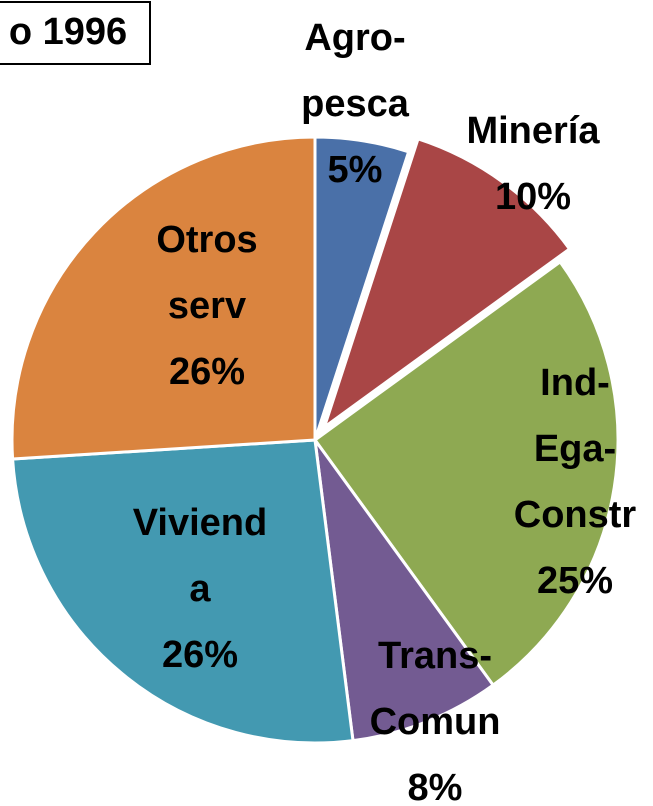  What do you see at coordinates (435, 786) in the screenshot?
I see `value-label: 8%` at bounding box center [435, 786].